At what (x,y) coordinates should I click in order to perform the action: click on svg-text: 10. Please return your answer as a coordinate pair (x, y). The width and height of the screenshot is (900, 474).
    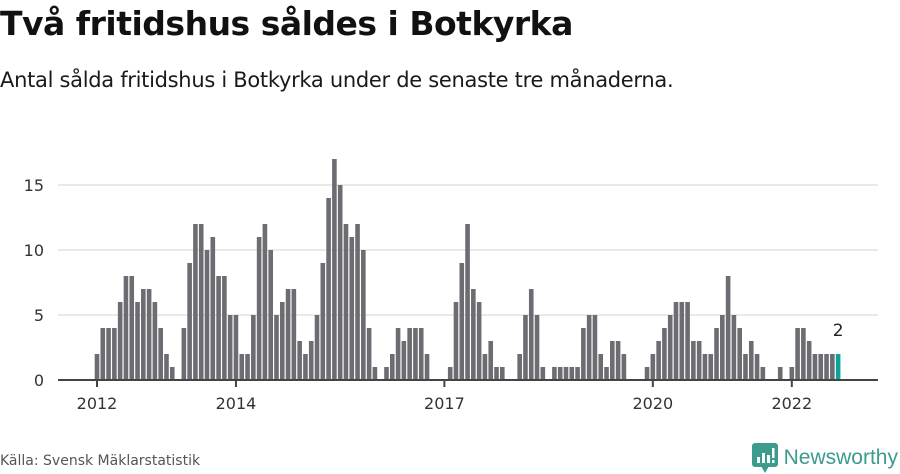
    Looking at the image, I should click on (34, 250).